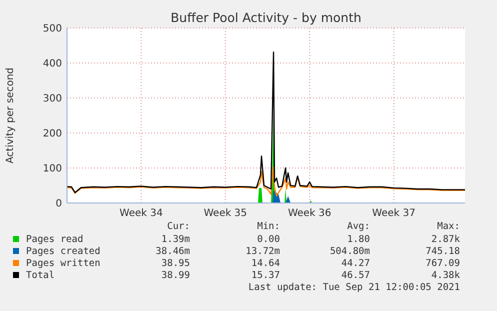 This screenshot has width=497, height=311. I want to click on y-tick-label: 100, so click(52, 169).